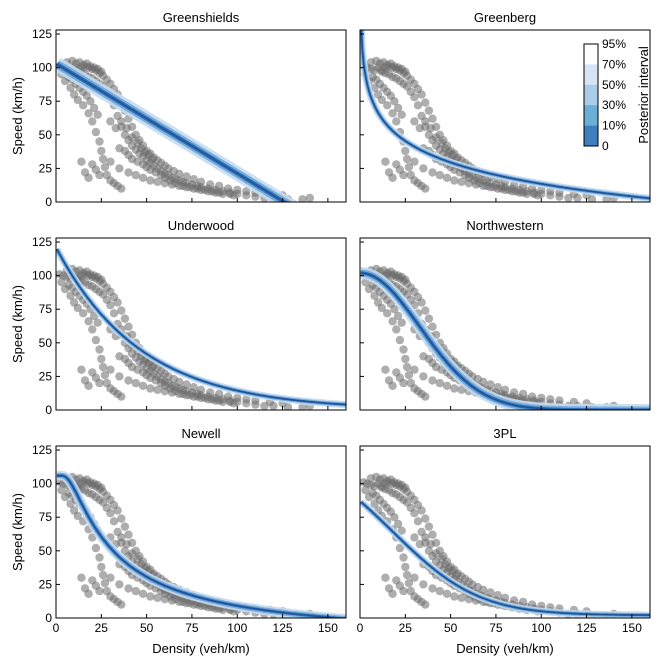 The image size is (664, 664). I want to click on panel-title: Underwood, so click(201, 225).